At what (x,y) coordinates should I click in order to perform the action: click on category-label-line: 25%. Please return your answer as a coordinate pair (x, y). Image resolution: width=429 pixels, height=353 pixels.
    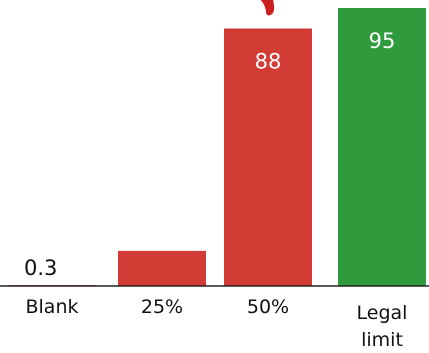
    Looking at the image, I should click on (162, 307).